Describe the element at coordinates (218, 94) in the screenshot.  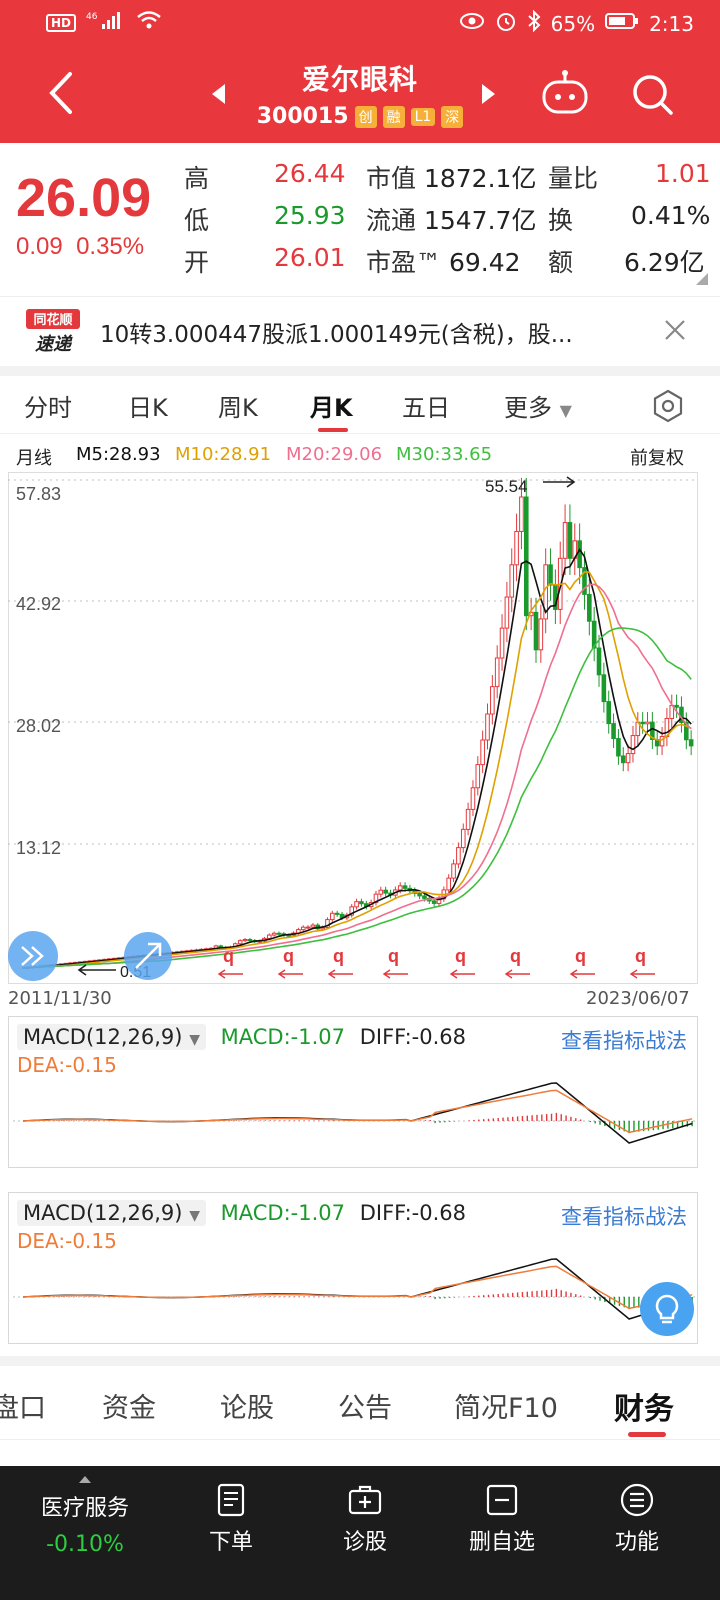
I see `prev-stock-arrow-icon` at that location.